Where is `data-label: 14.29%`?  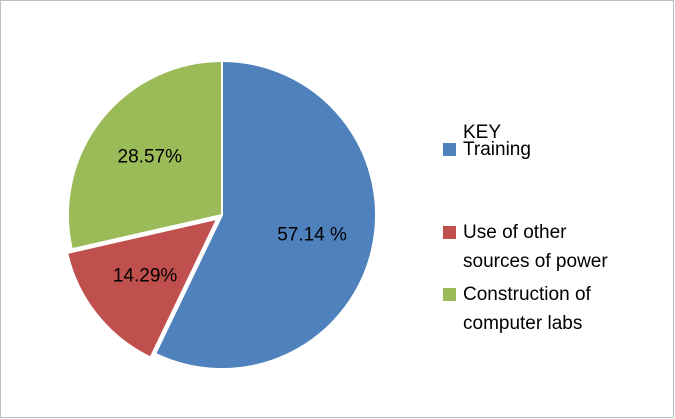 data-label: 14.29% is located at coordinates (145, 275).